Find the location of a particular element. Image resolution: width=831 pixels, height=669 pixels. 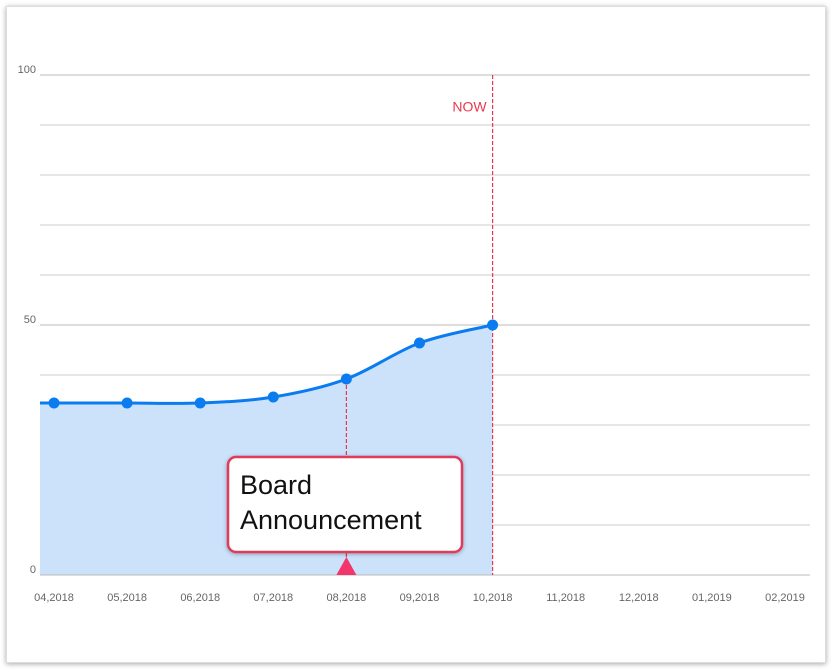

callout-text: Board Announcement is located at coordinates (331, 502).